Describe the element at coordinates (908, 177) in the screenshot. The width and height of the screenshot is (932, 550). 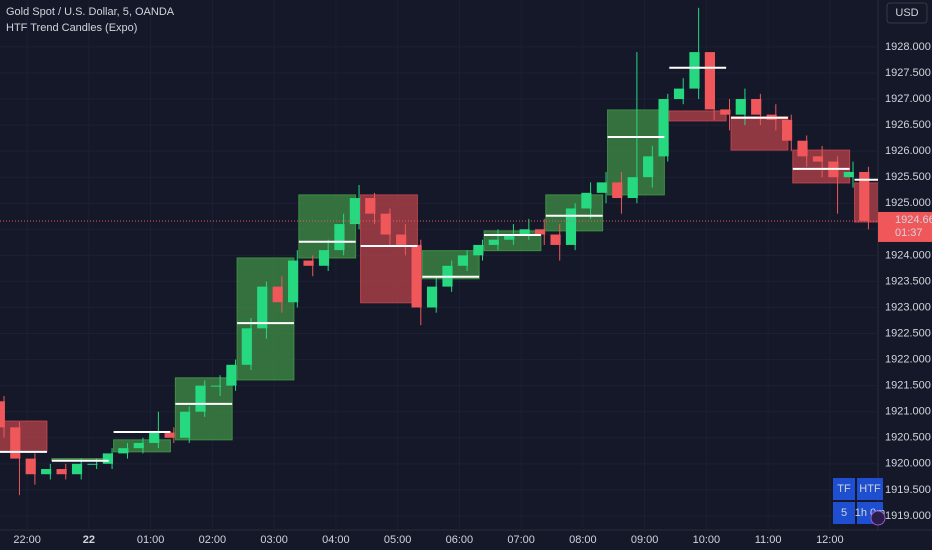
I see `y-tick-label: 1925.500` at that location.